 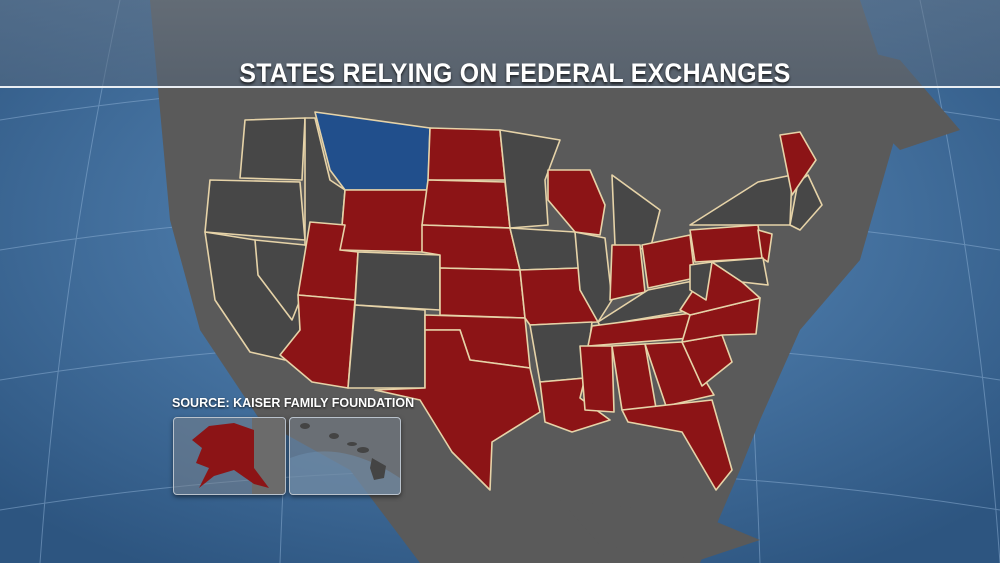 What do you see at coordinates (593, 277) in the screenshot?
I see `state-illinois` at bounding box center [593, 277].